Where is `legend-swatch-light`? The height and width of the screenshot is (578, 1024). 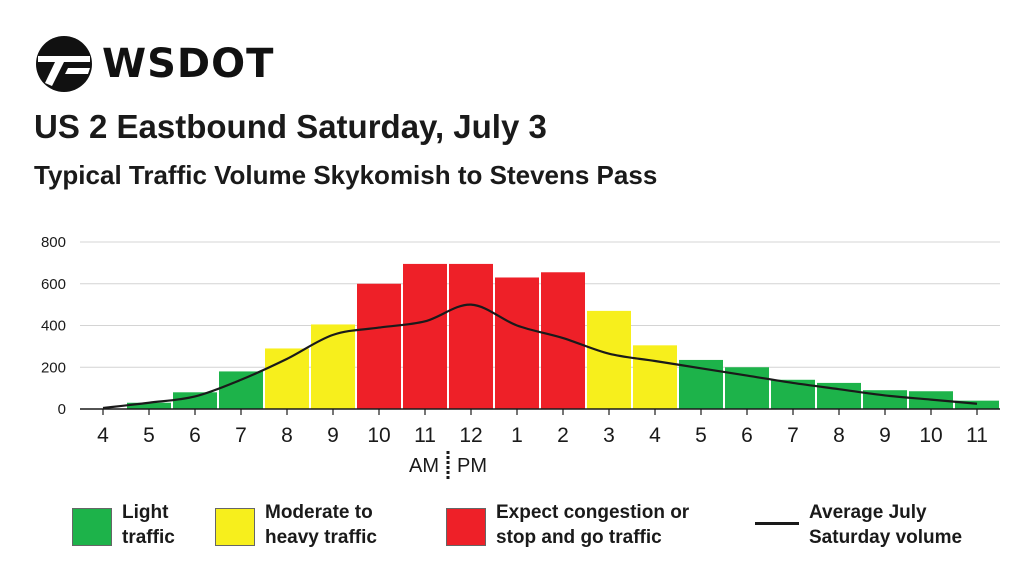 legend-swatch-light is located at coordinates (92, 527).